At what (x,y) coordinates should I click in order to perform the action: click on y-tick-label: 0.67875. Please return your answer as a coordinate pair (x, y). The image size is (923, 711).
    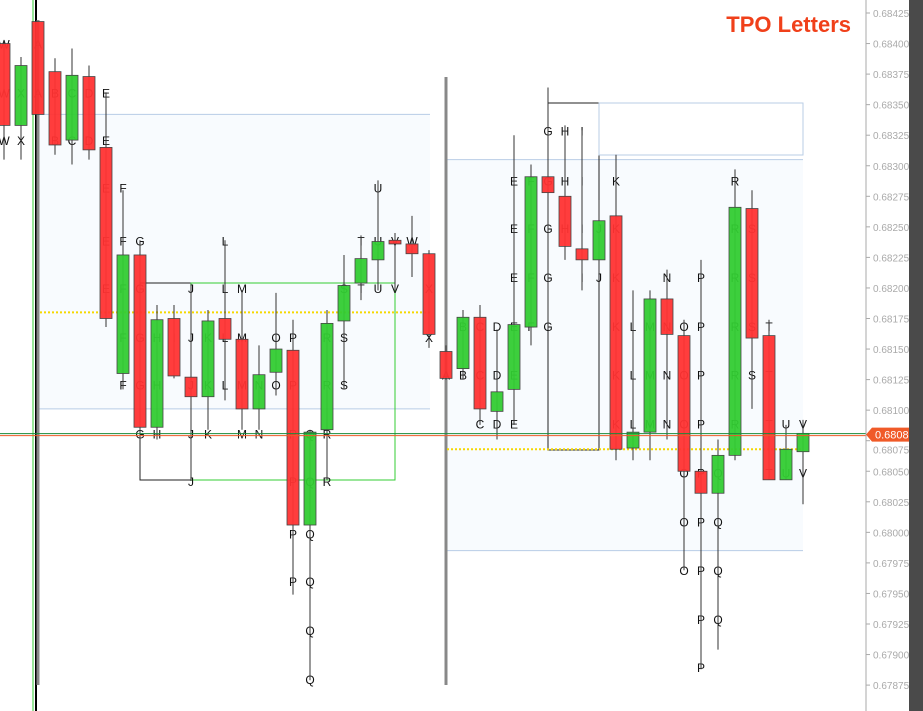
    Looking at the image, I should click on (891, 686).